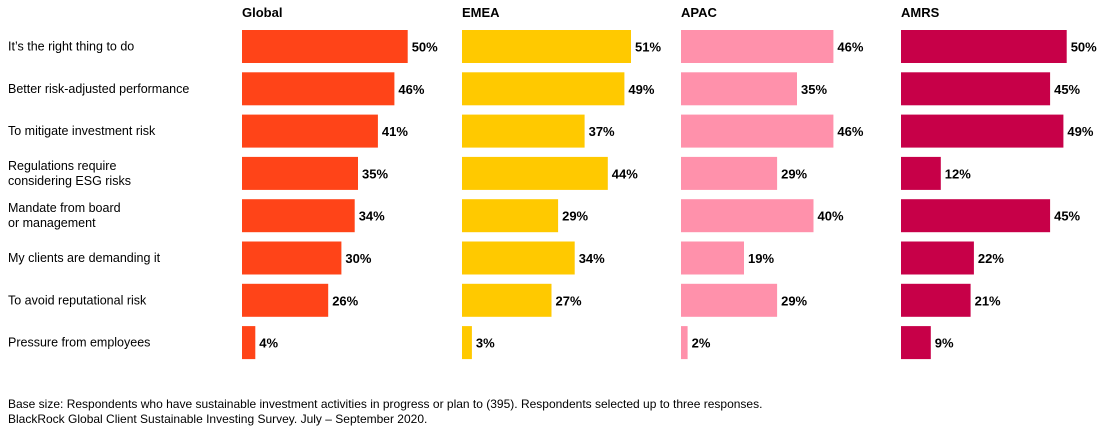  Describe the element at coordinates (268, 343) in the screenshot. I see `data-label-global: 4%` at that location.